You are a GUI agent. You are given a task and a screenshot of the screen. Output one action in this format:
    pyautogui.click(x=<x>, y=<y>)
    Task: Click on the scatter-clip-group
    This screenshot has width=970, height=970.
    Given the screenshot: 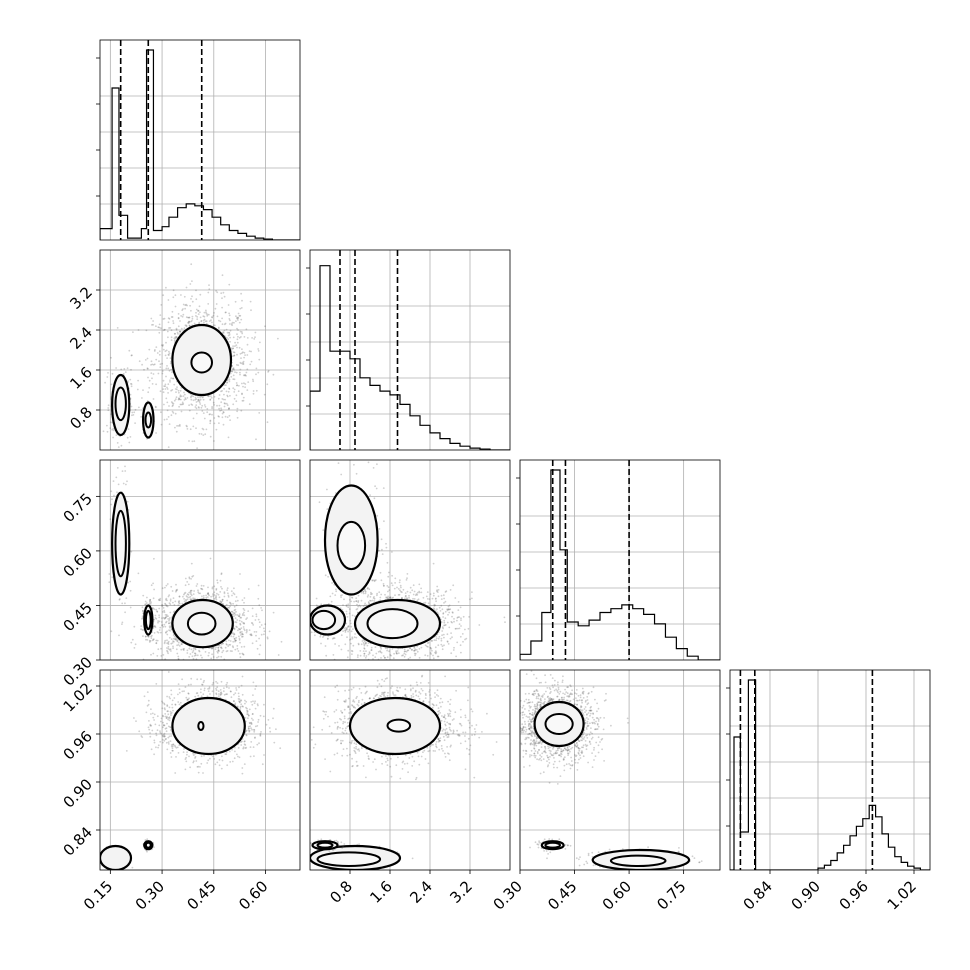 What is the action you would take?
    pyautogui.click(x=190, y=356)
    